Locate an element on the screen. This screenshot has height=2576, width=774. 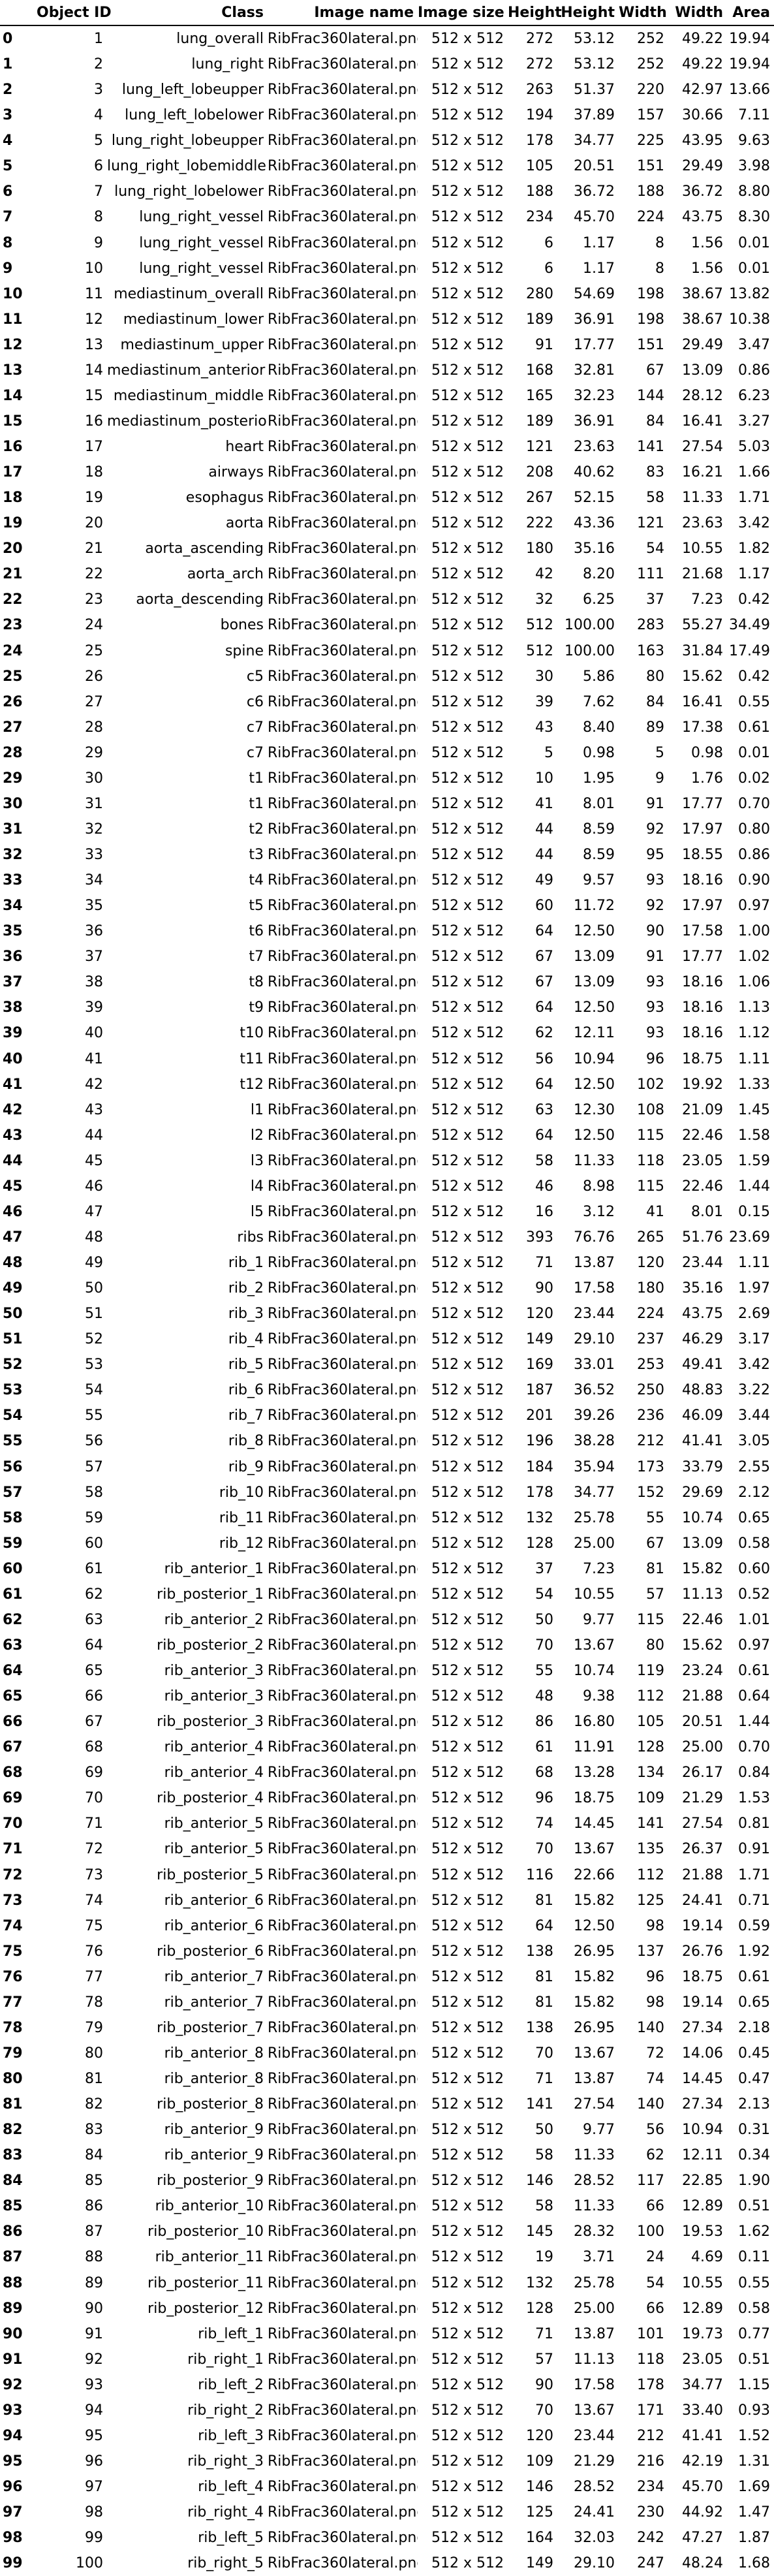
table-cell: 12.11 is located at coordinates (697, 2156).